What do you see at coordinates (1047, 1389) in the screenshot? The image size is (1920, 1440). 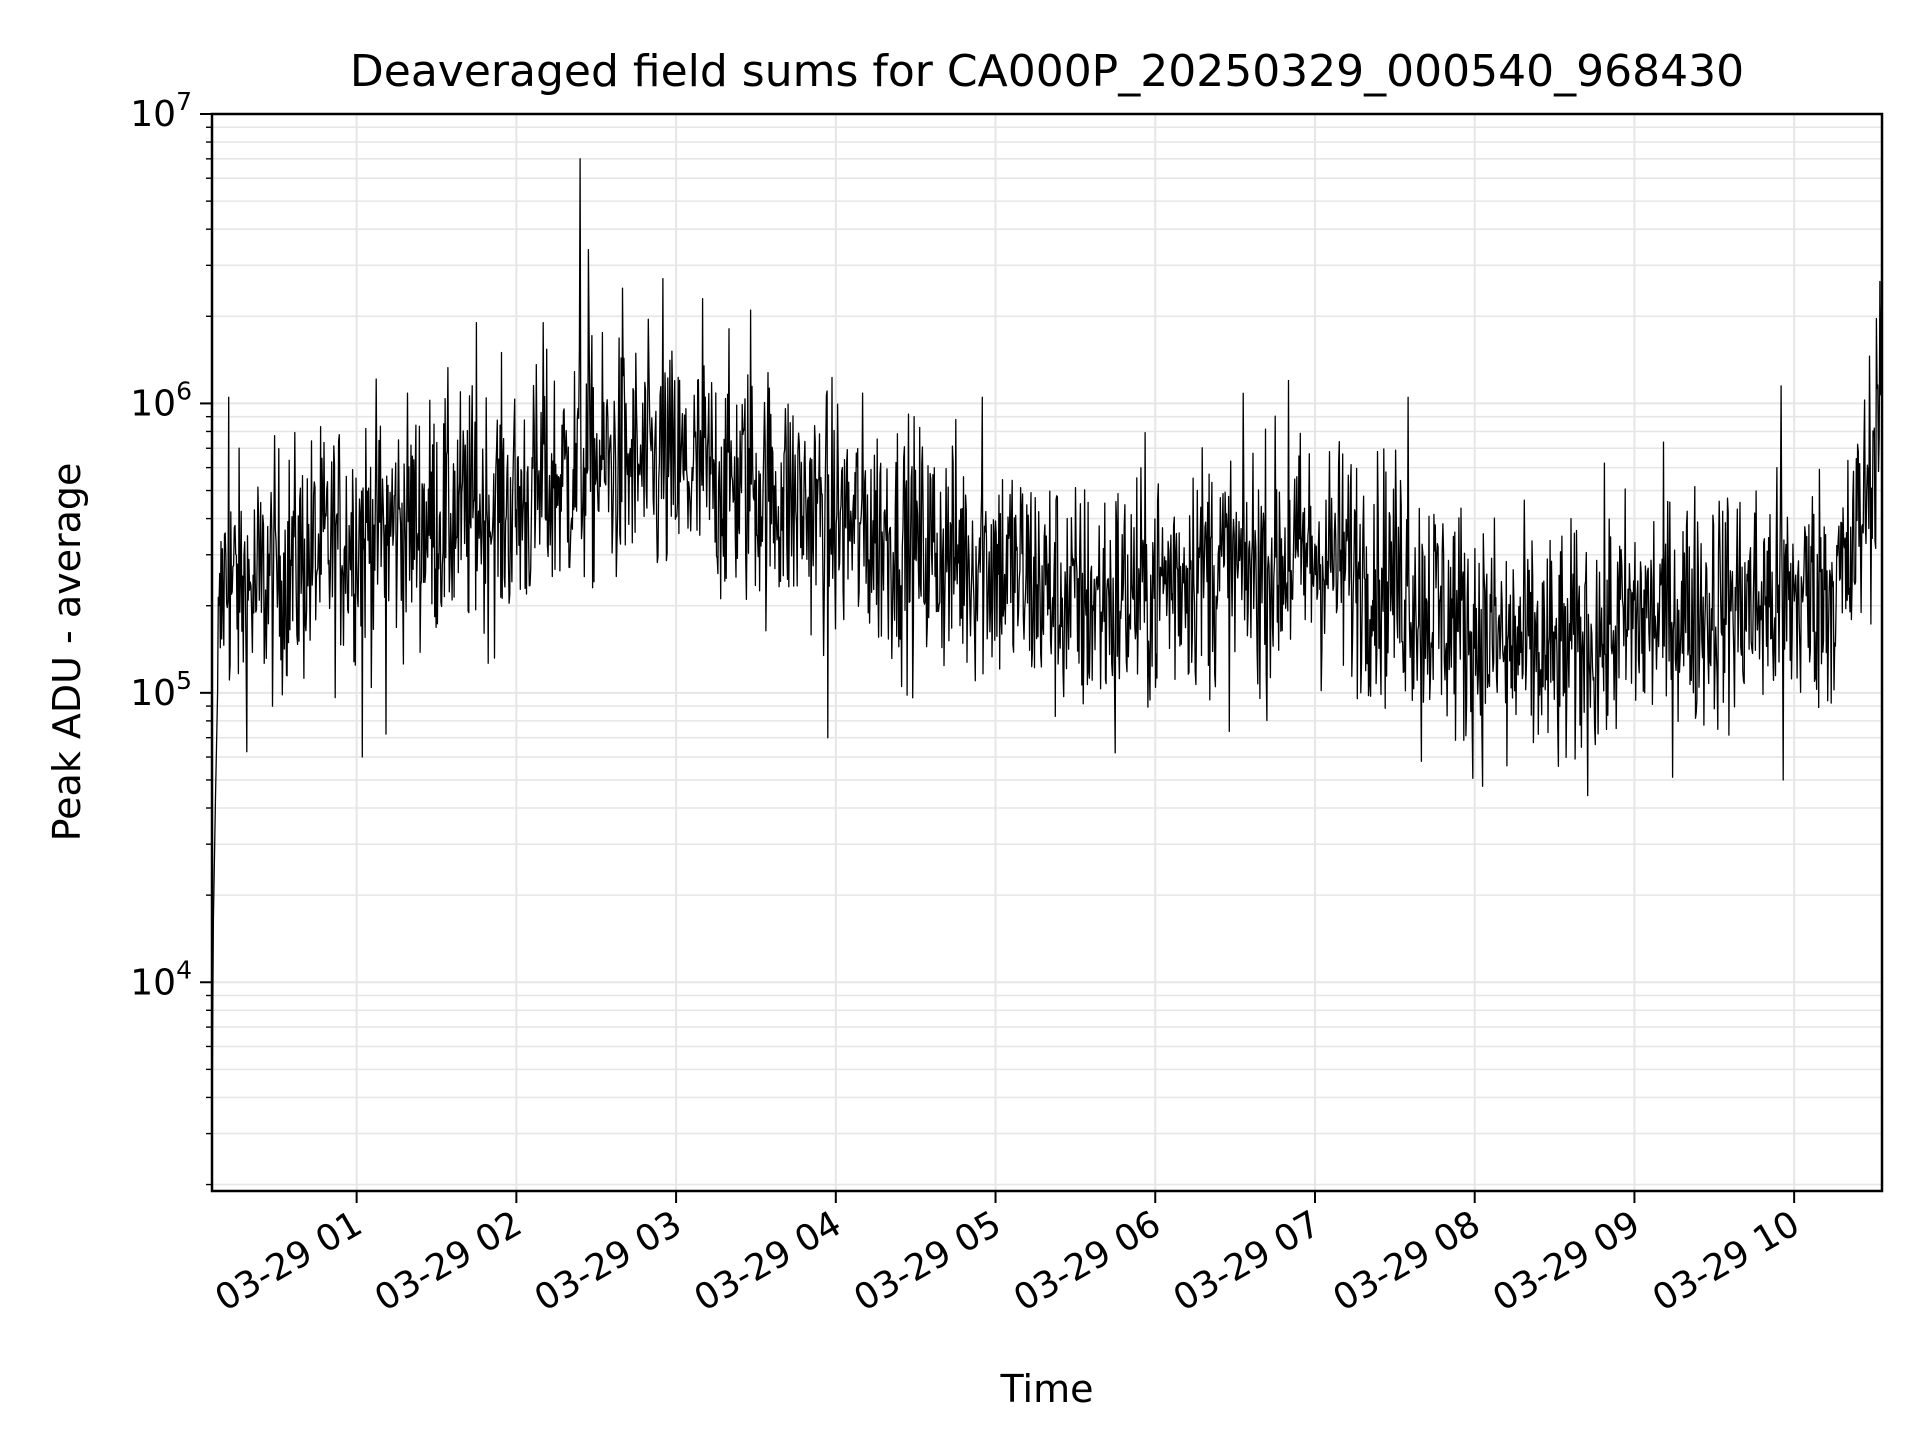 I see `x-axis-label: Time` at bounding box center [1047, 1389].